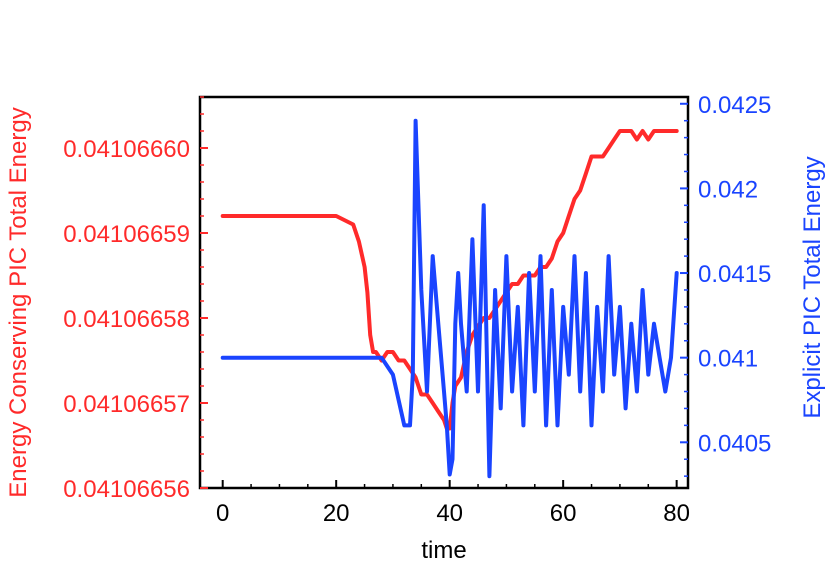 This screenshot has width=830, height=586. Describe the element at coordinates (18, 302) in the screenshot. I see `left-y-axis-label: Energy Conserving PIC Total Energy` at that location.